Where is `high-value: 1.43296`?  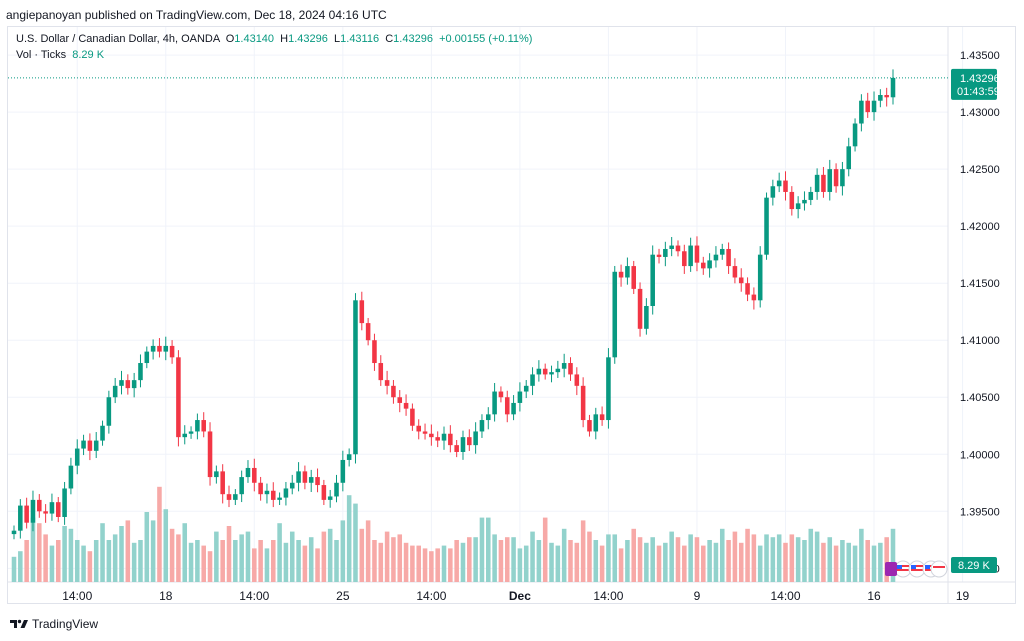 high-value: 1.43296 is located at coordinates (308, 39).